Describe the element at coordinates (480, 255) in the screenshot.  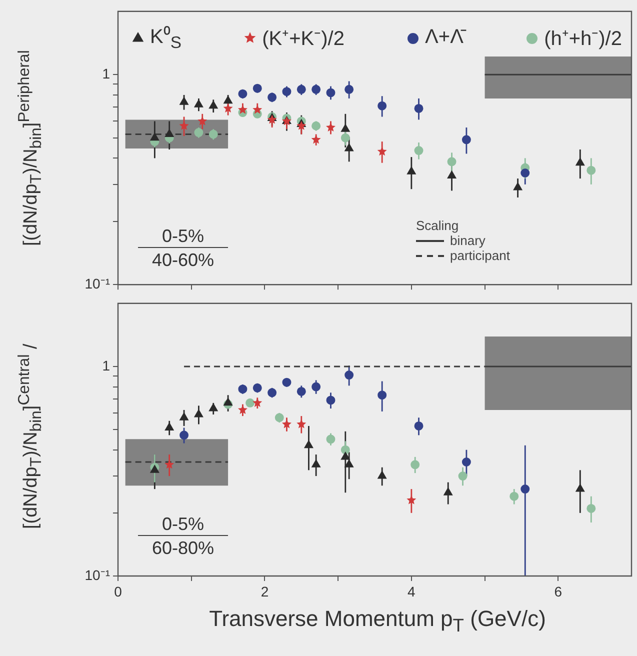
I see `legend-label: participant` at that location.